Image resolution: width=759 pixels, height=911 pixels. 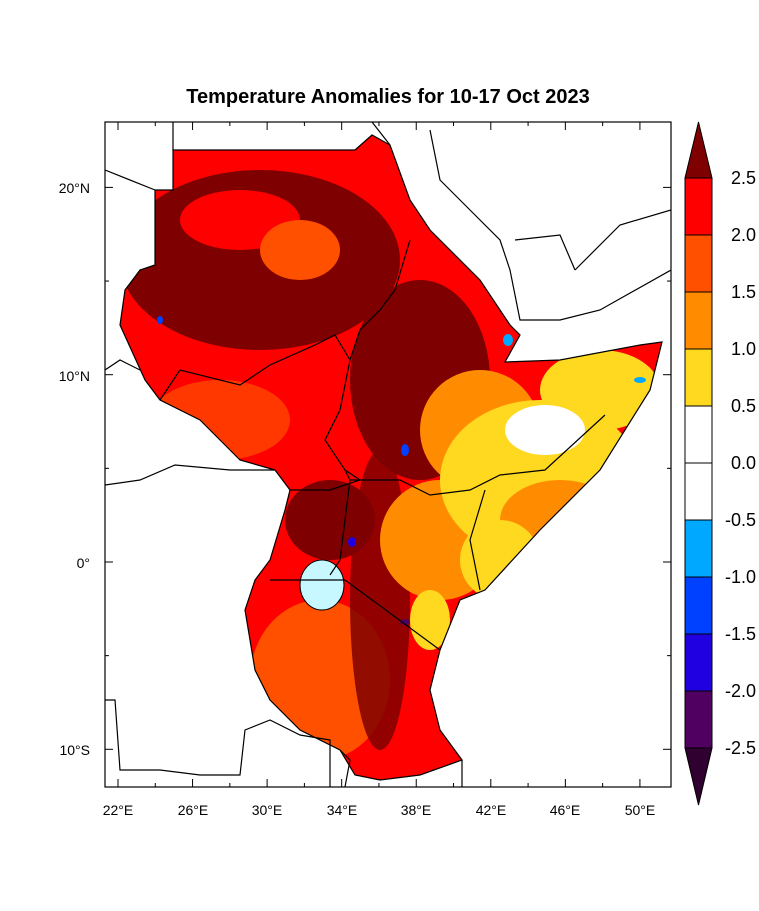 What do you see at coordinates (698, 150) in the screenshot?
I see `colorbar-over-triangle` at bounding box center [698, 150].